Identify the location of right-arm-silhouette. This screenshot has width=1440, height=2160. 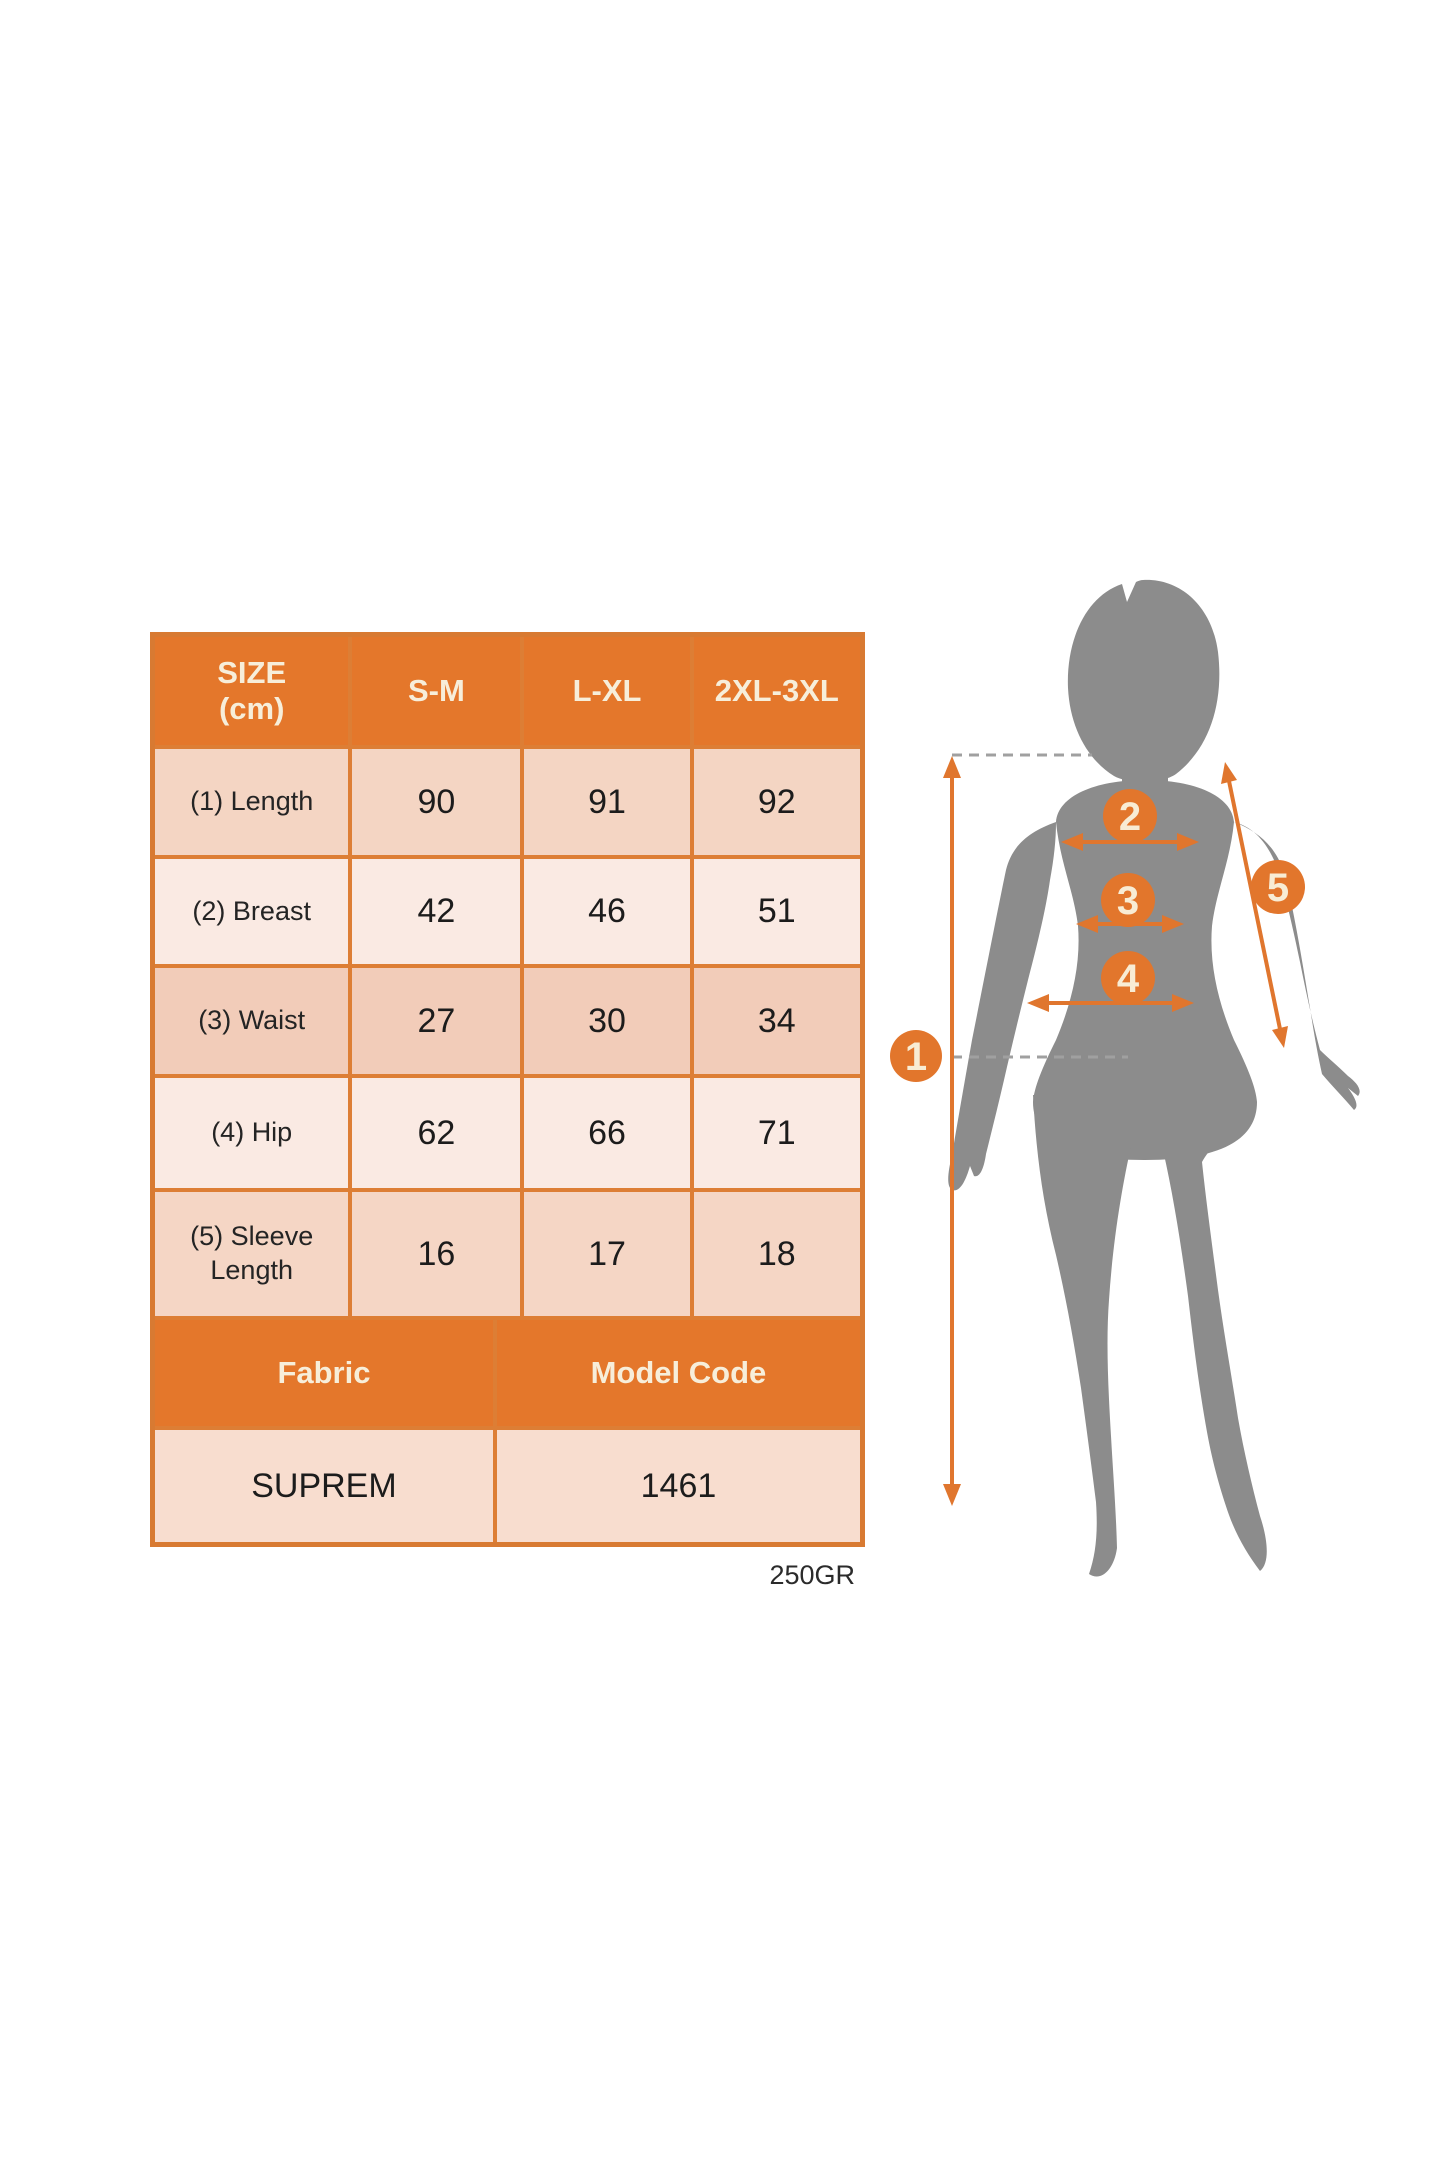
(1297, 966).